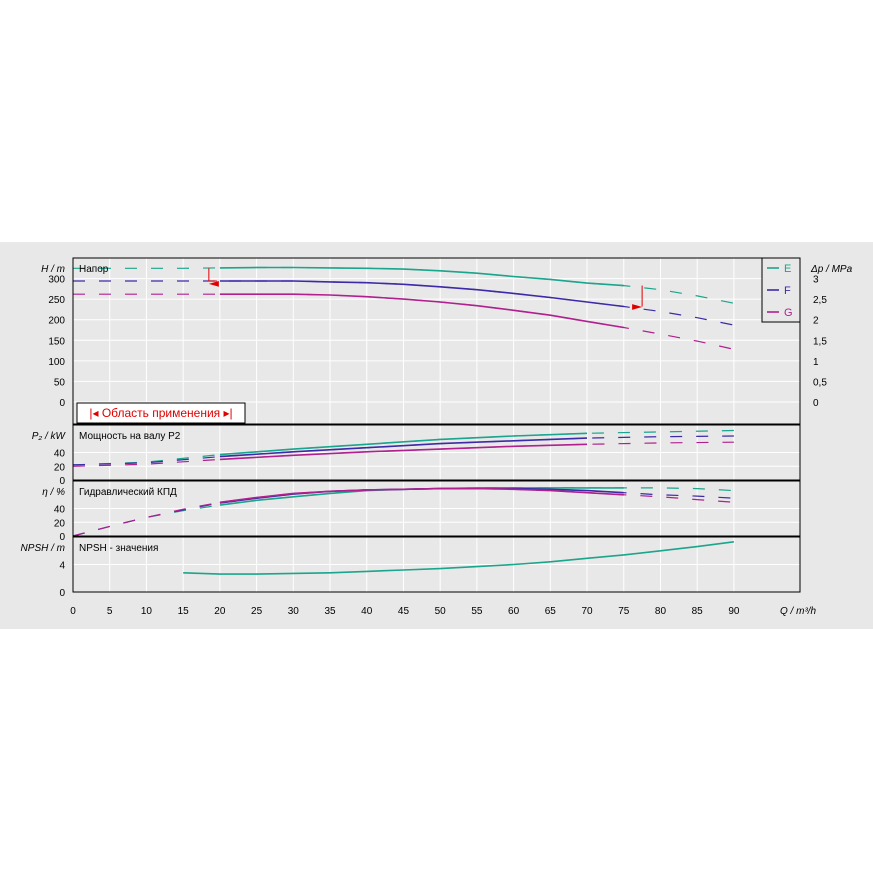 This screenshot has width=873, height=873. What do you see at coordinates (53, 269) in the screenshot?
I see `y-axis-label: H / m` at bounding box center [53, 269].